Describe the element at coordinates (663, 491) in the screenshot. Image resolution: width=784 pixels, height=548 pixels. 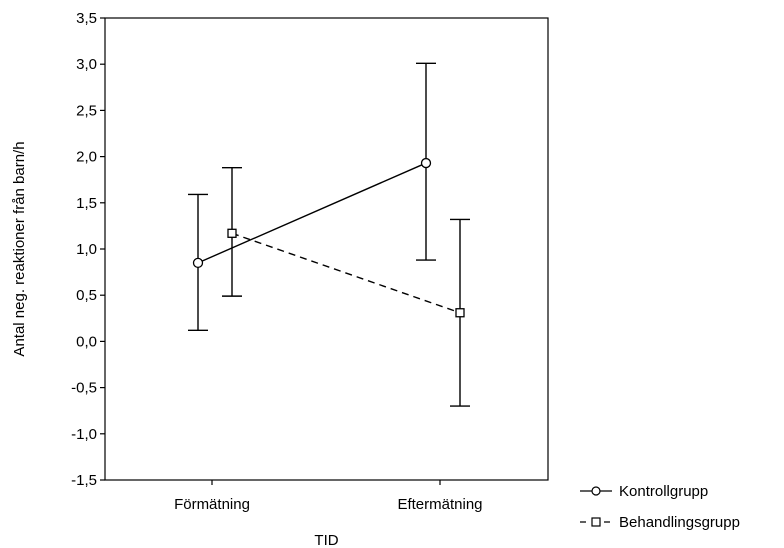
I see `legend-label: Kontrollgrupp` at that location.